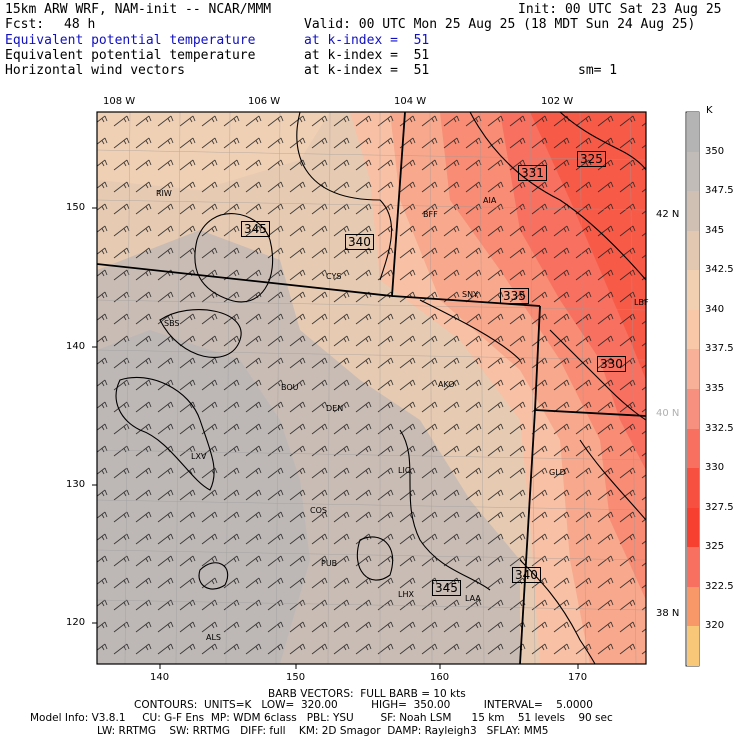 This screenshot has width=740, height=740. What do you see at coordinates (172, 323) in the screenshot?
I see `station-label: SBS` at bounding box center [172, 323].